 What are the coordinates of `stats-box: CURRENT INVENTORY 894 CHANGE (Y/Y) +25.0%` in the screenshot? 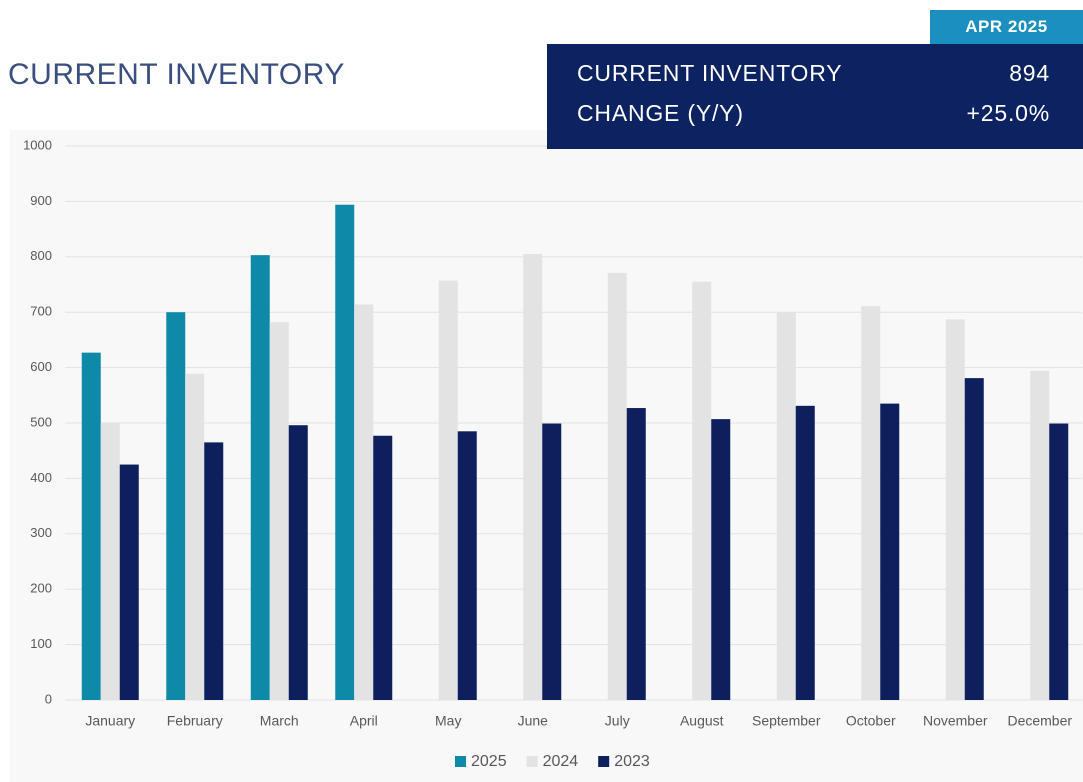 It's located at (815, 96).